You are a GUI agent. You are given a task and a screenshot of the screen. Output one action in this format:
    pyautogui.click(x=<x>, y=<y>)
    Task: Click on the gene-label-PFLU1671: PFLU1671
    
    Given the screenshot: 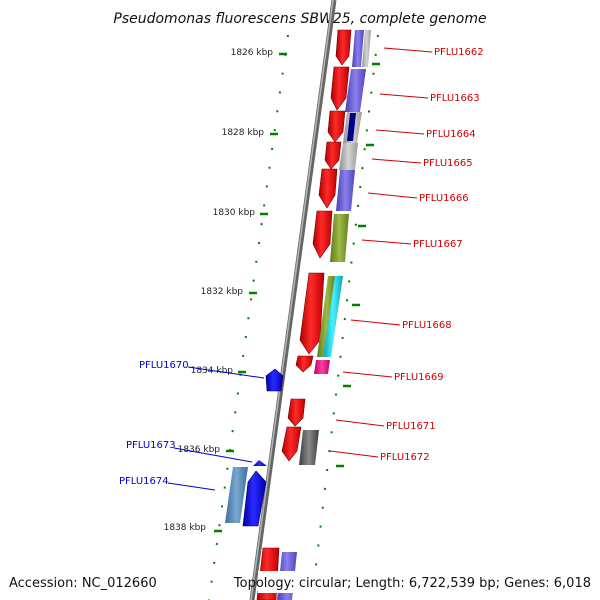 What is the action you would take?
    pyautogui.click(x=411, y=426)
    